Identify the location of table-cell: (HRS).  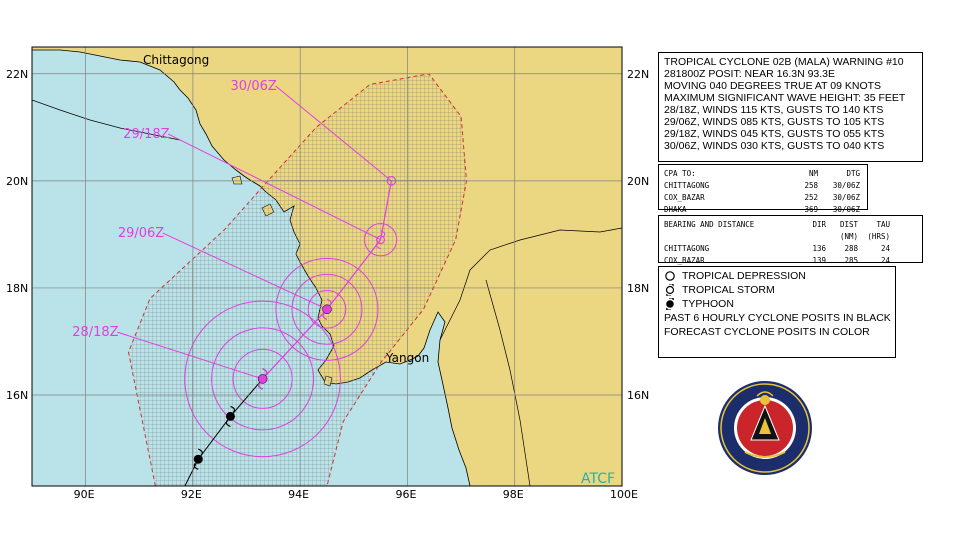
(878, 236).